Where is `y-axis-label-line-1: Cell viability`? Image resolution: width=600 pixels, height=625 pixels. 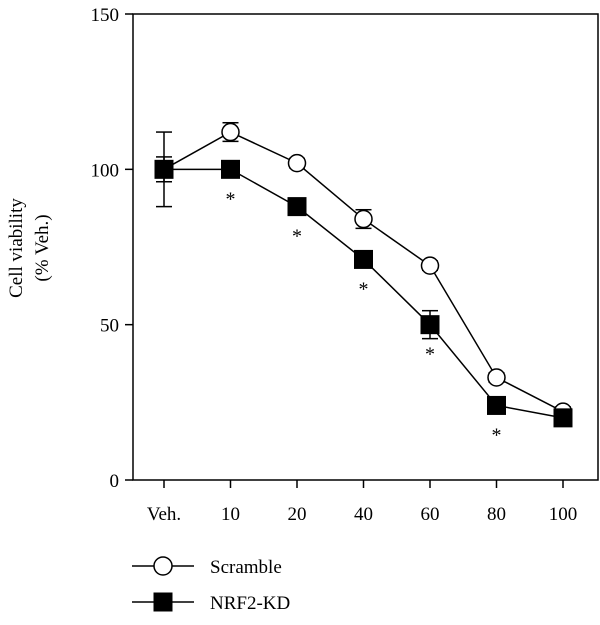 y-axis-label-line-1: Cell viability is located at coordinates (16, 248).